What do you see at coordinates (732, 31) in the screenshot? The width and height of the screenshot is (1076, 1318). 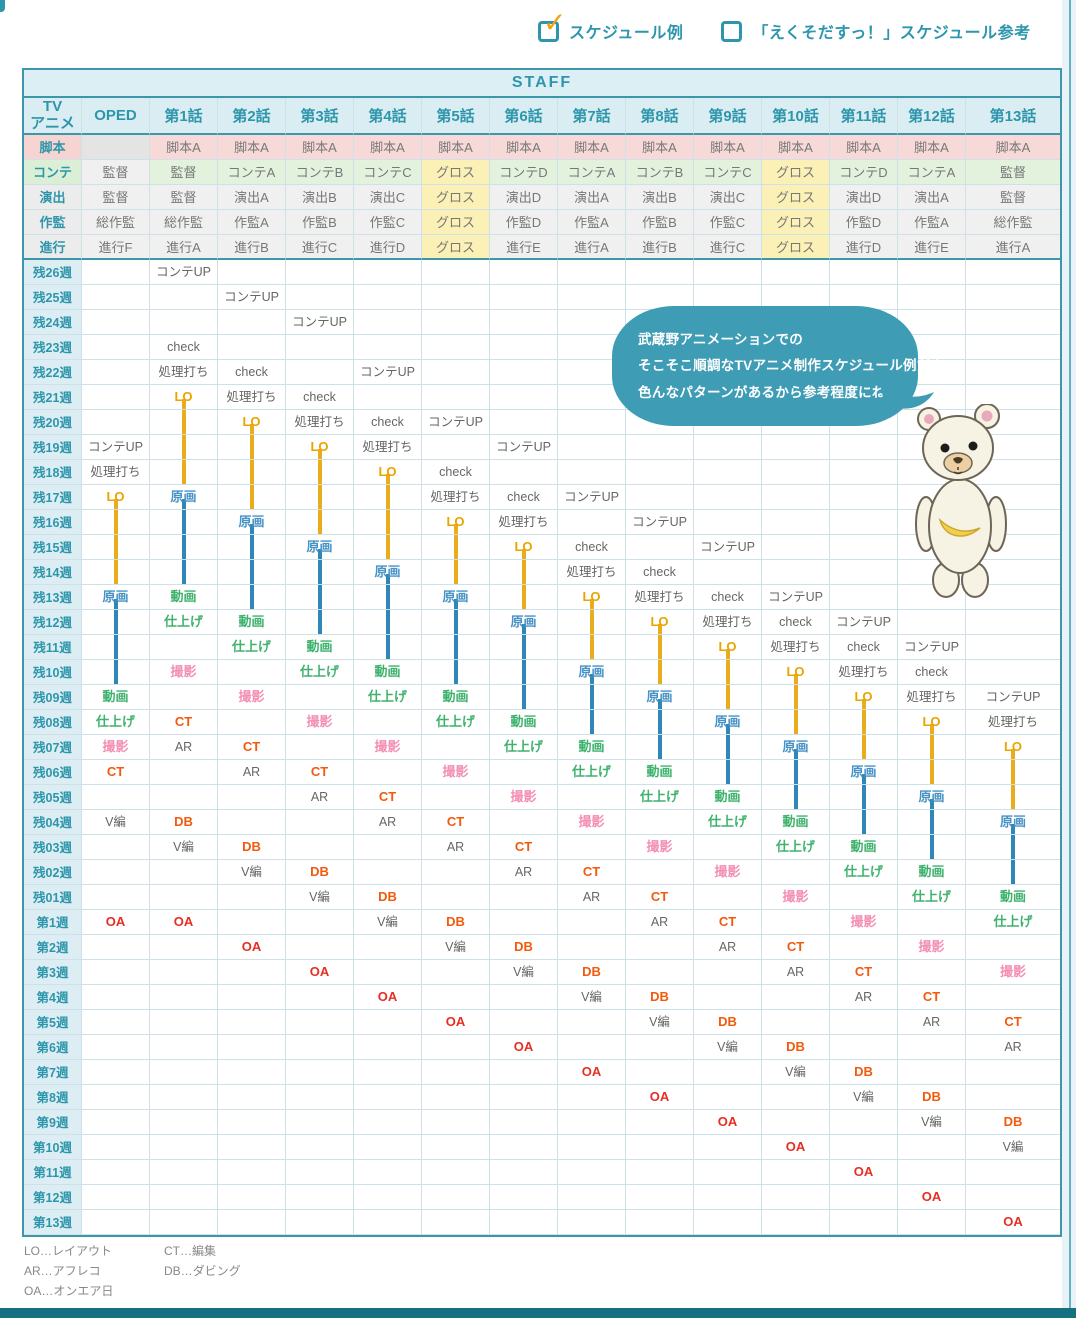 I see `checkbox-unchecked-icon` at bounding box center [732, 31].